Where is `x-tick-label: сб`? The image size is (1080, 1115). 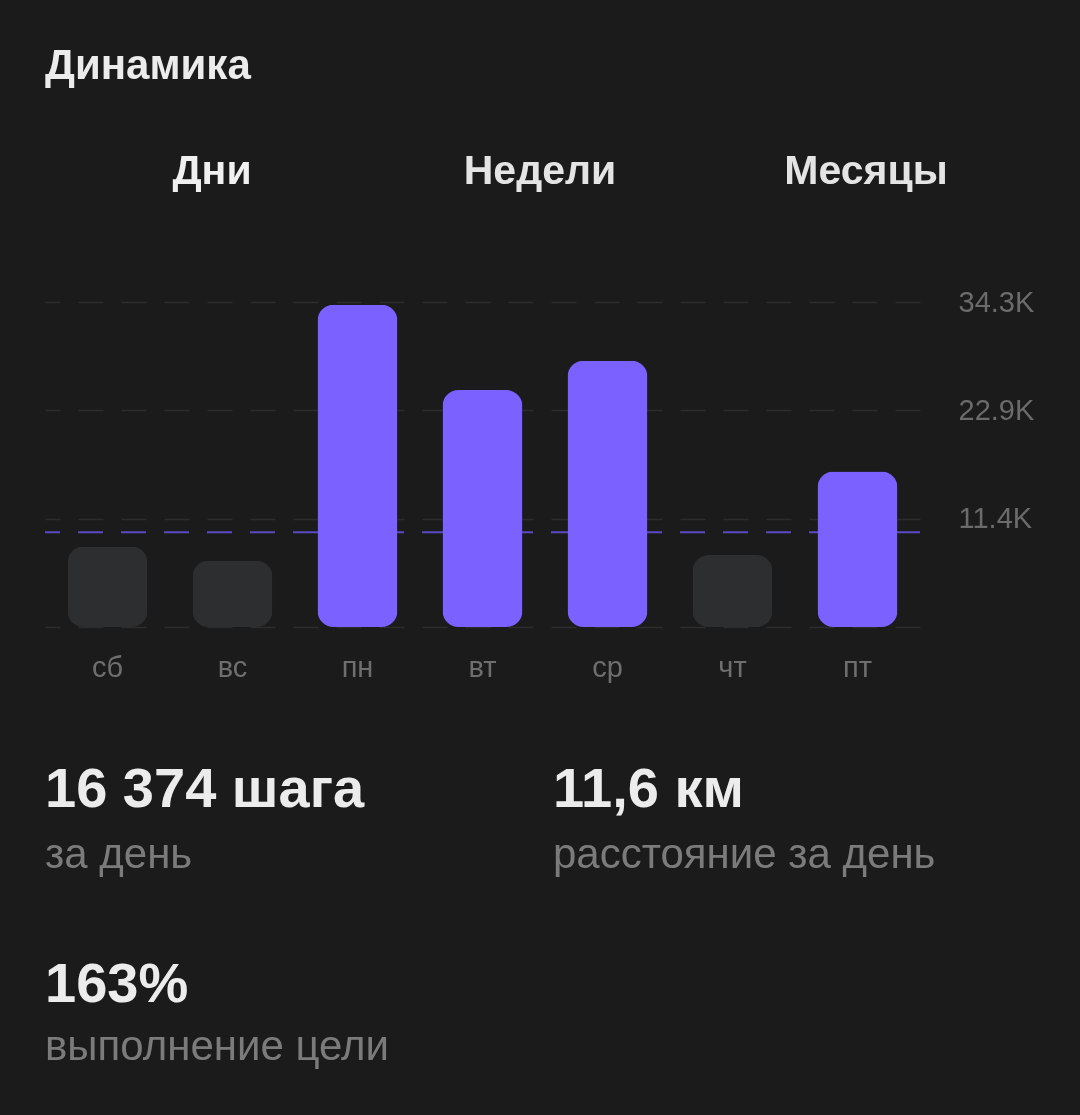
x-tick-label: сб is located at coordinates (107, 666).